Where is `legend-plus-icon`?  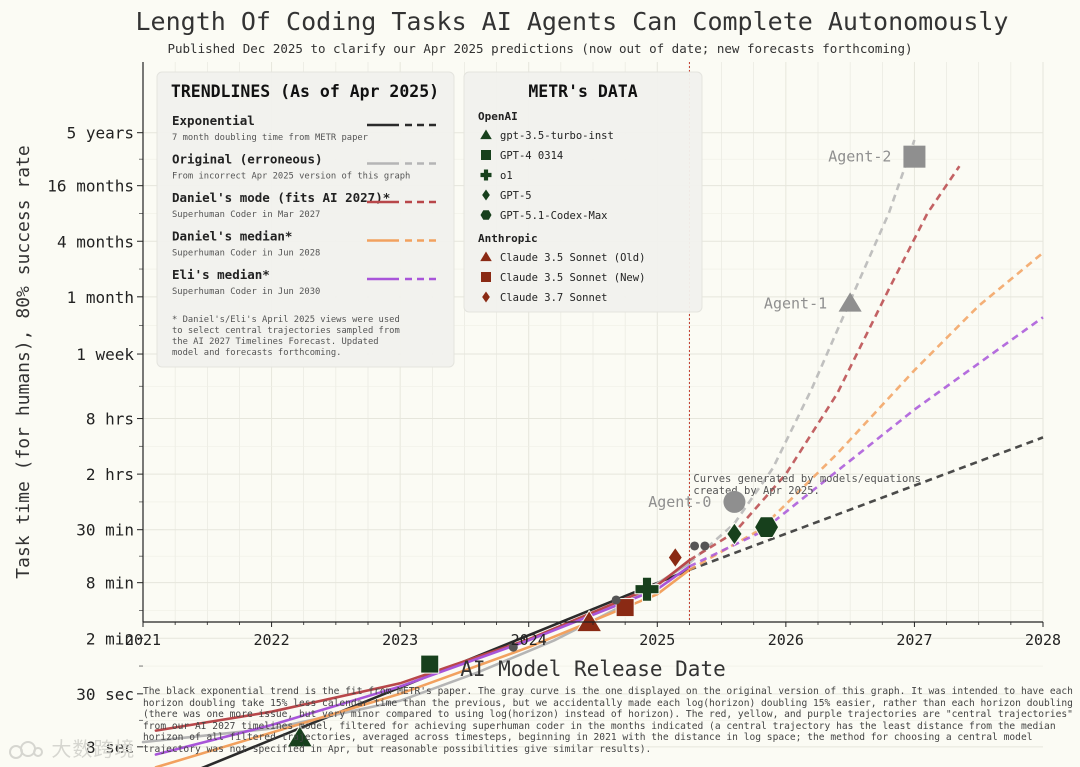
legend-plus-icon is located at coordinates (486, 175).